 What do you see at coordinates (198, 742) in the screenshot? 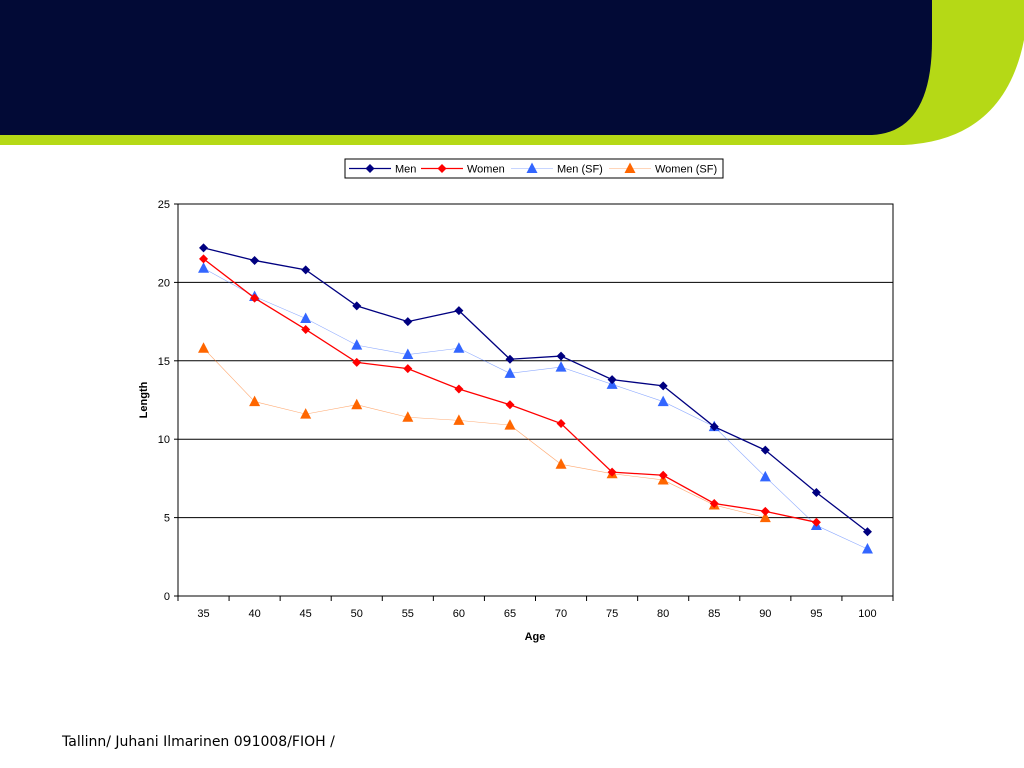
I see `footer-text: Tallinn/ Juhani Ilmarinen 091008/FIOH /` at bounding box center [198, 742].